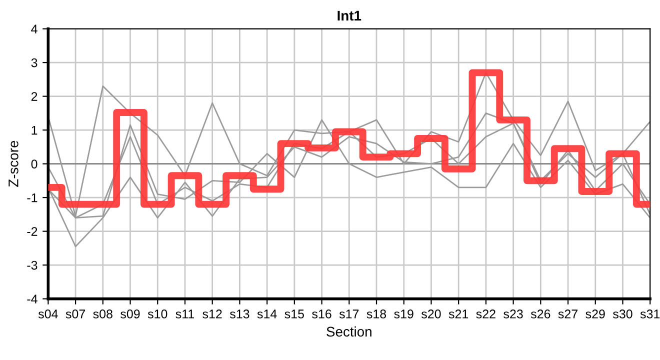 Image resolution: width=660 pixels, height=360 pixels. What do you see at coordinates (458, 314) in the screenshot?
I see `x-tick-label: s21` at bounding box center [458, 314].